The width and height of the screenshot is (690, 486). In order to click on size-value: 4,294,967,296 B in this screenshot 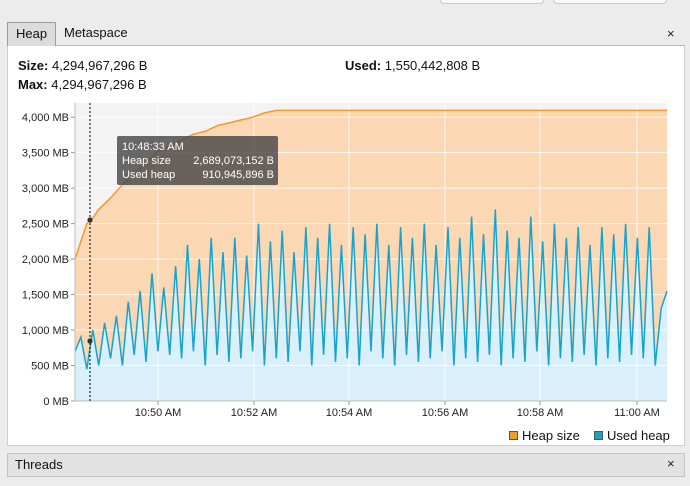, I will do `click(99, 65)`.